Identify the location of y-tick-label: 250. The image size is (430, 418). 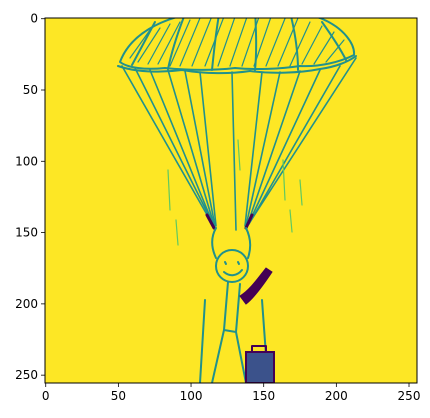
(26, 375).